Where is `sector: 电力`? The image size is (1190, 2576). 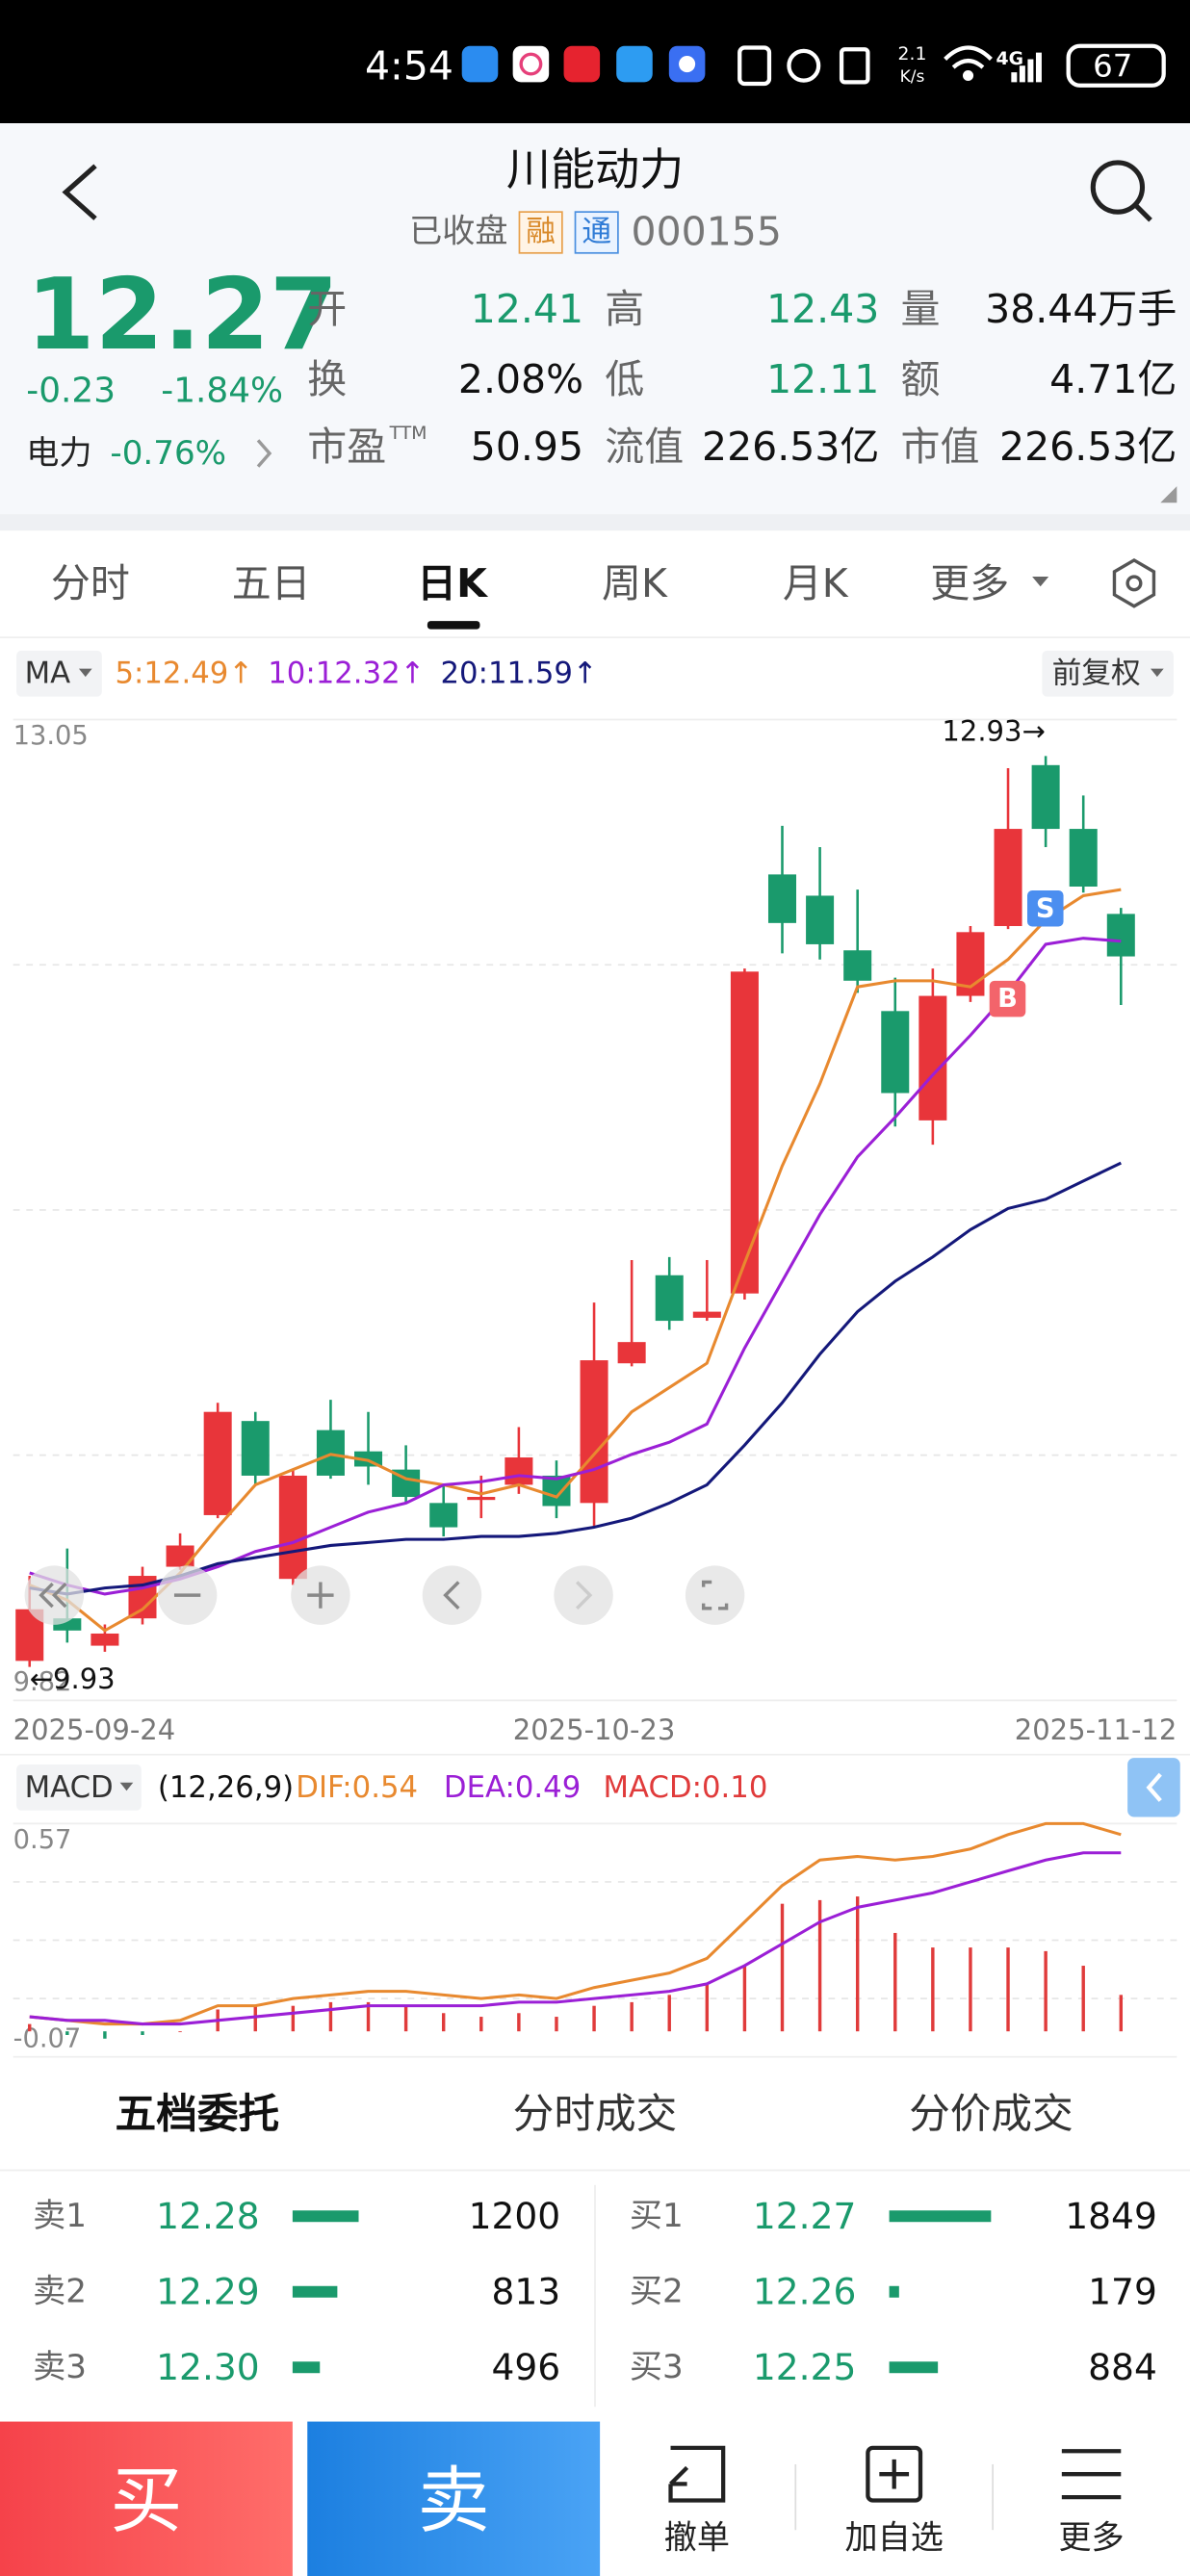 sector: 电力 is located at coordinates (59, 454).